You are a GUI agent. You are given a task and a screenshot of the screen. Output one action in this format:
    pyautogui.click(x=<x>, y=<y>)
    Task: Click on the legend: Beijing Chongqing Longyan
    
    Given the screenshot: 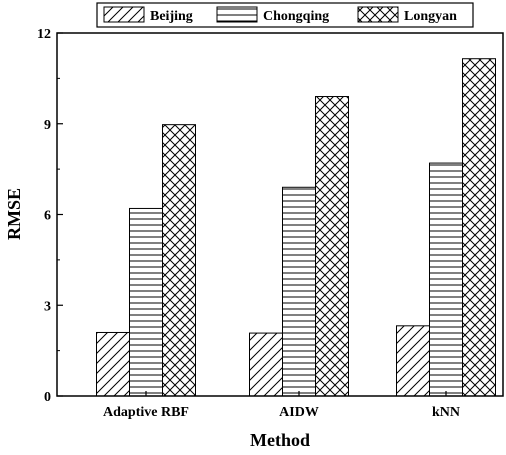 What is the action you would take?
    pyautogui.click(x=285, y=15)
    